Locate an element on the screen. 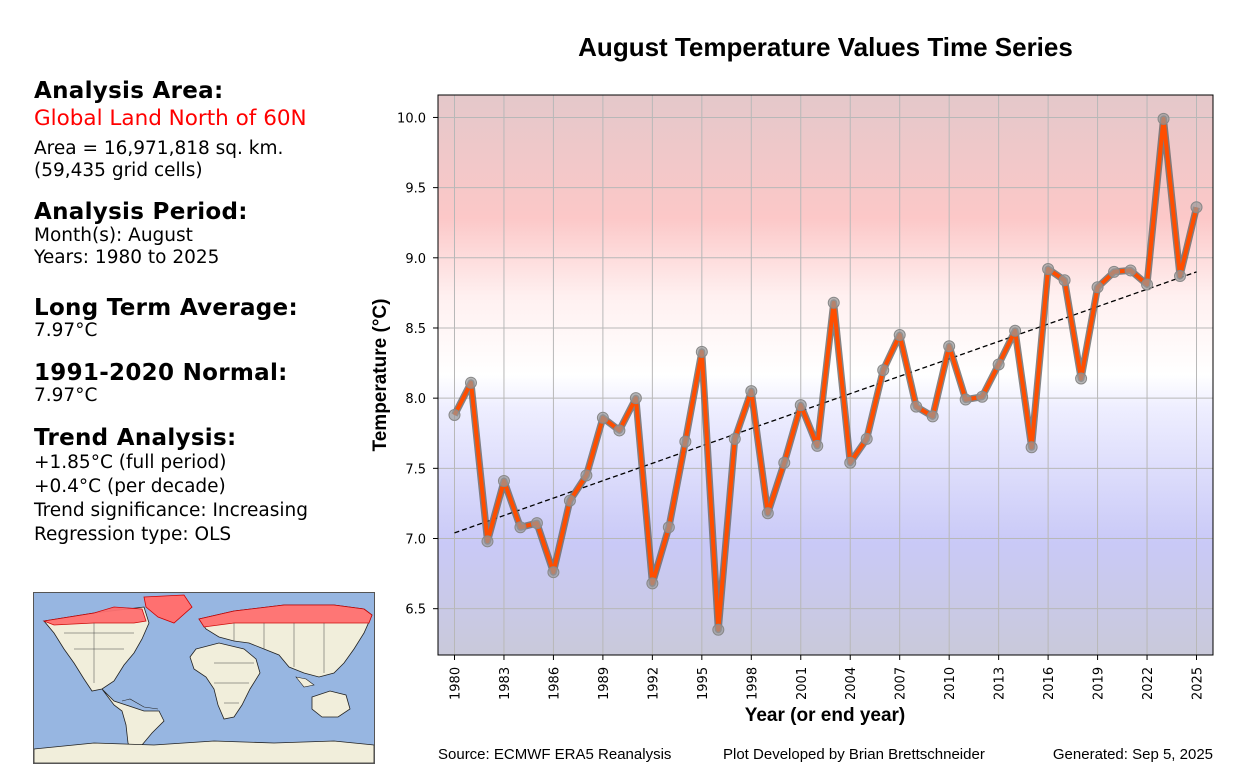  normal-heading: 1991-2020 Normal: is located at coordinates (161, 373).